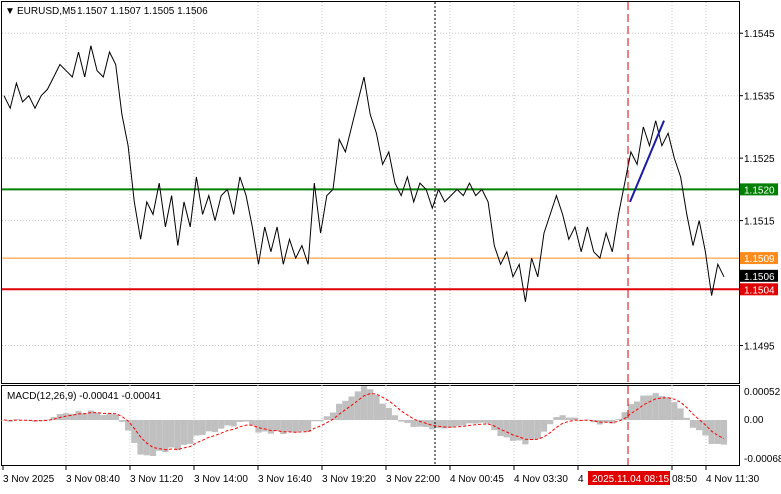 The width and height of the screenshot is (781, 494). Describe the element at coordinates (629, 478) in the screenshot. I see `time-highlight-box` at that location.